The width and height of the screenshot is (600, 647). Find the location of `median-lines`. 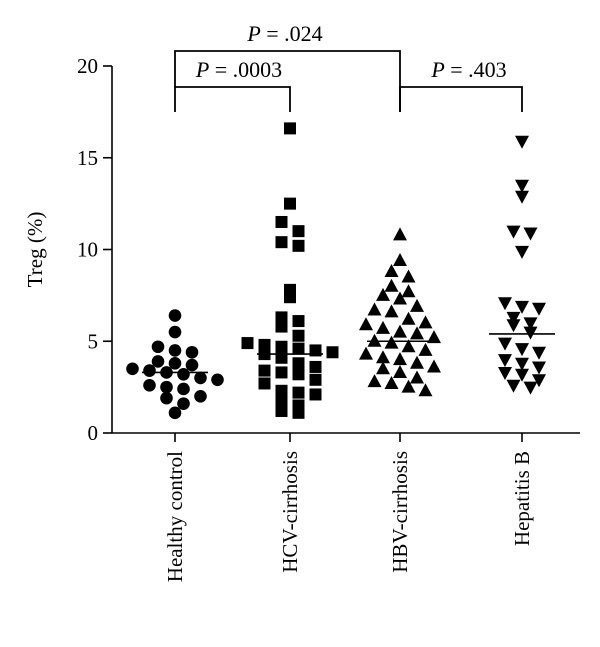

median-lines is located at coordinates (348, 353).